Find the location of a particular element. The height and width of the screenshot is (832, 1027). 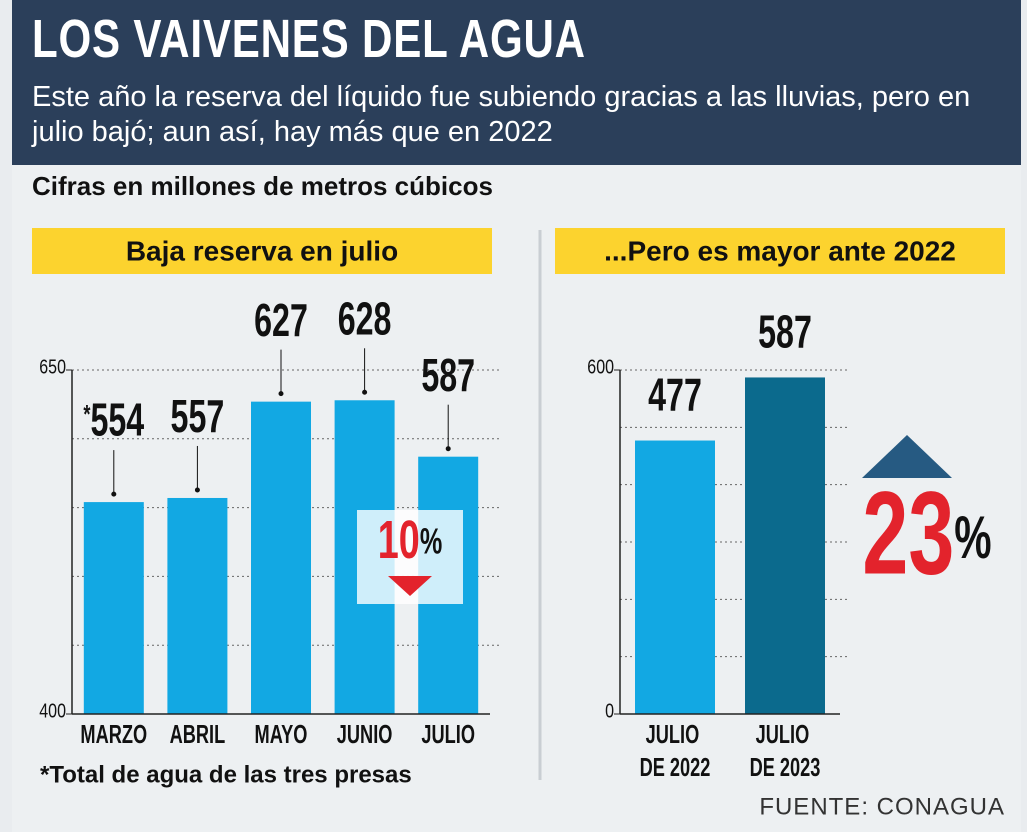

title: LOS VAIVENES DEL AGUA is located at coordinates (309, 39).